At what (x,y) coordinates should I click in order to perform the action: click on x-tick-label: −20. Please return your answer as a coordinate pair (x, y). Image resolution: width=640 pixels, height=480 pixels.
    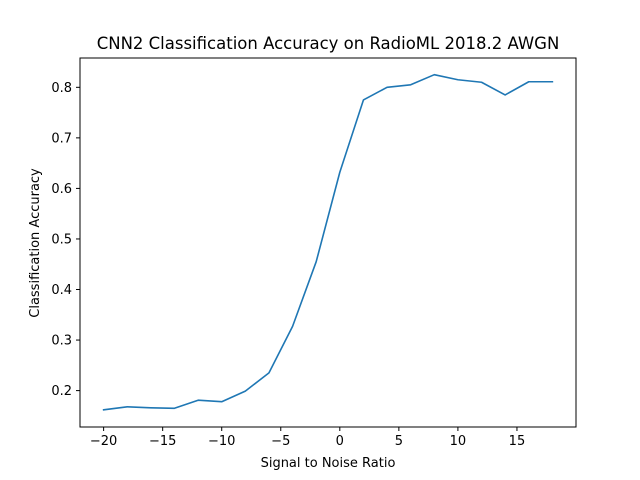
    Looking at the image, I should click on (103, 441).